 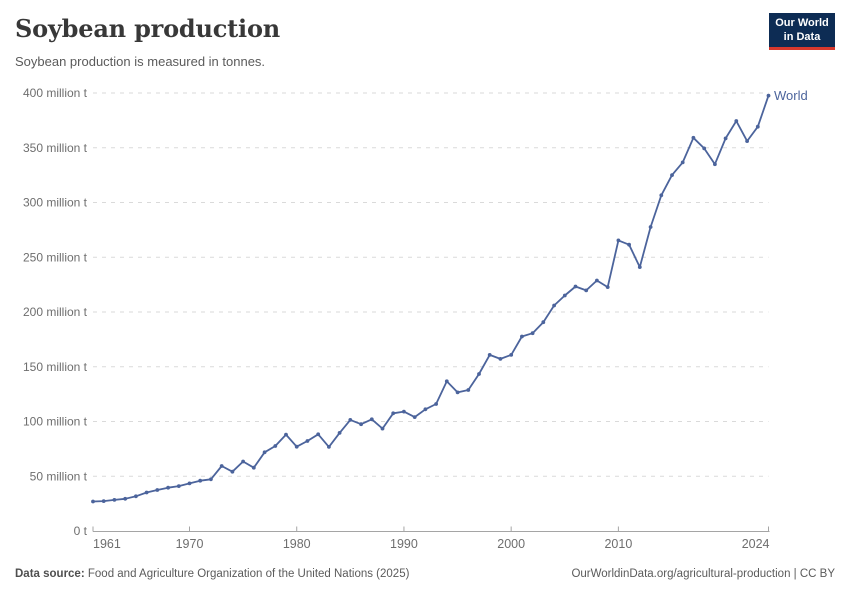 I want to click on svg-text: 50 million t, so click(x=59, y=476).